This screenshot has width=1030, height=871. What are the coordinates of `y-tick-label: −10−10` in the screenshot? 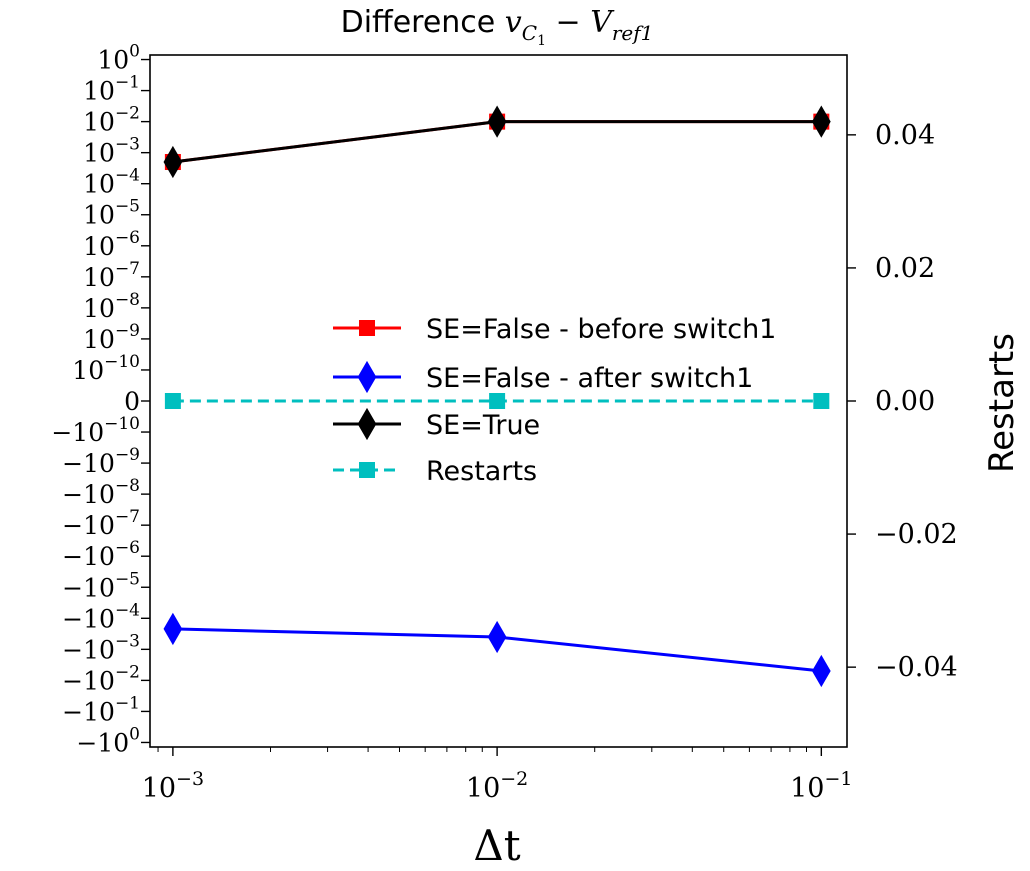 It's located at (95, 430).